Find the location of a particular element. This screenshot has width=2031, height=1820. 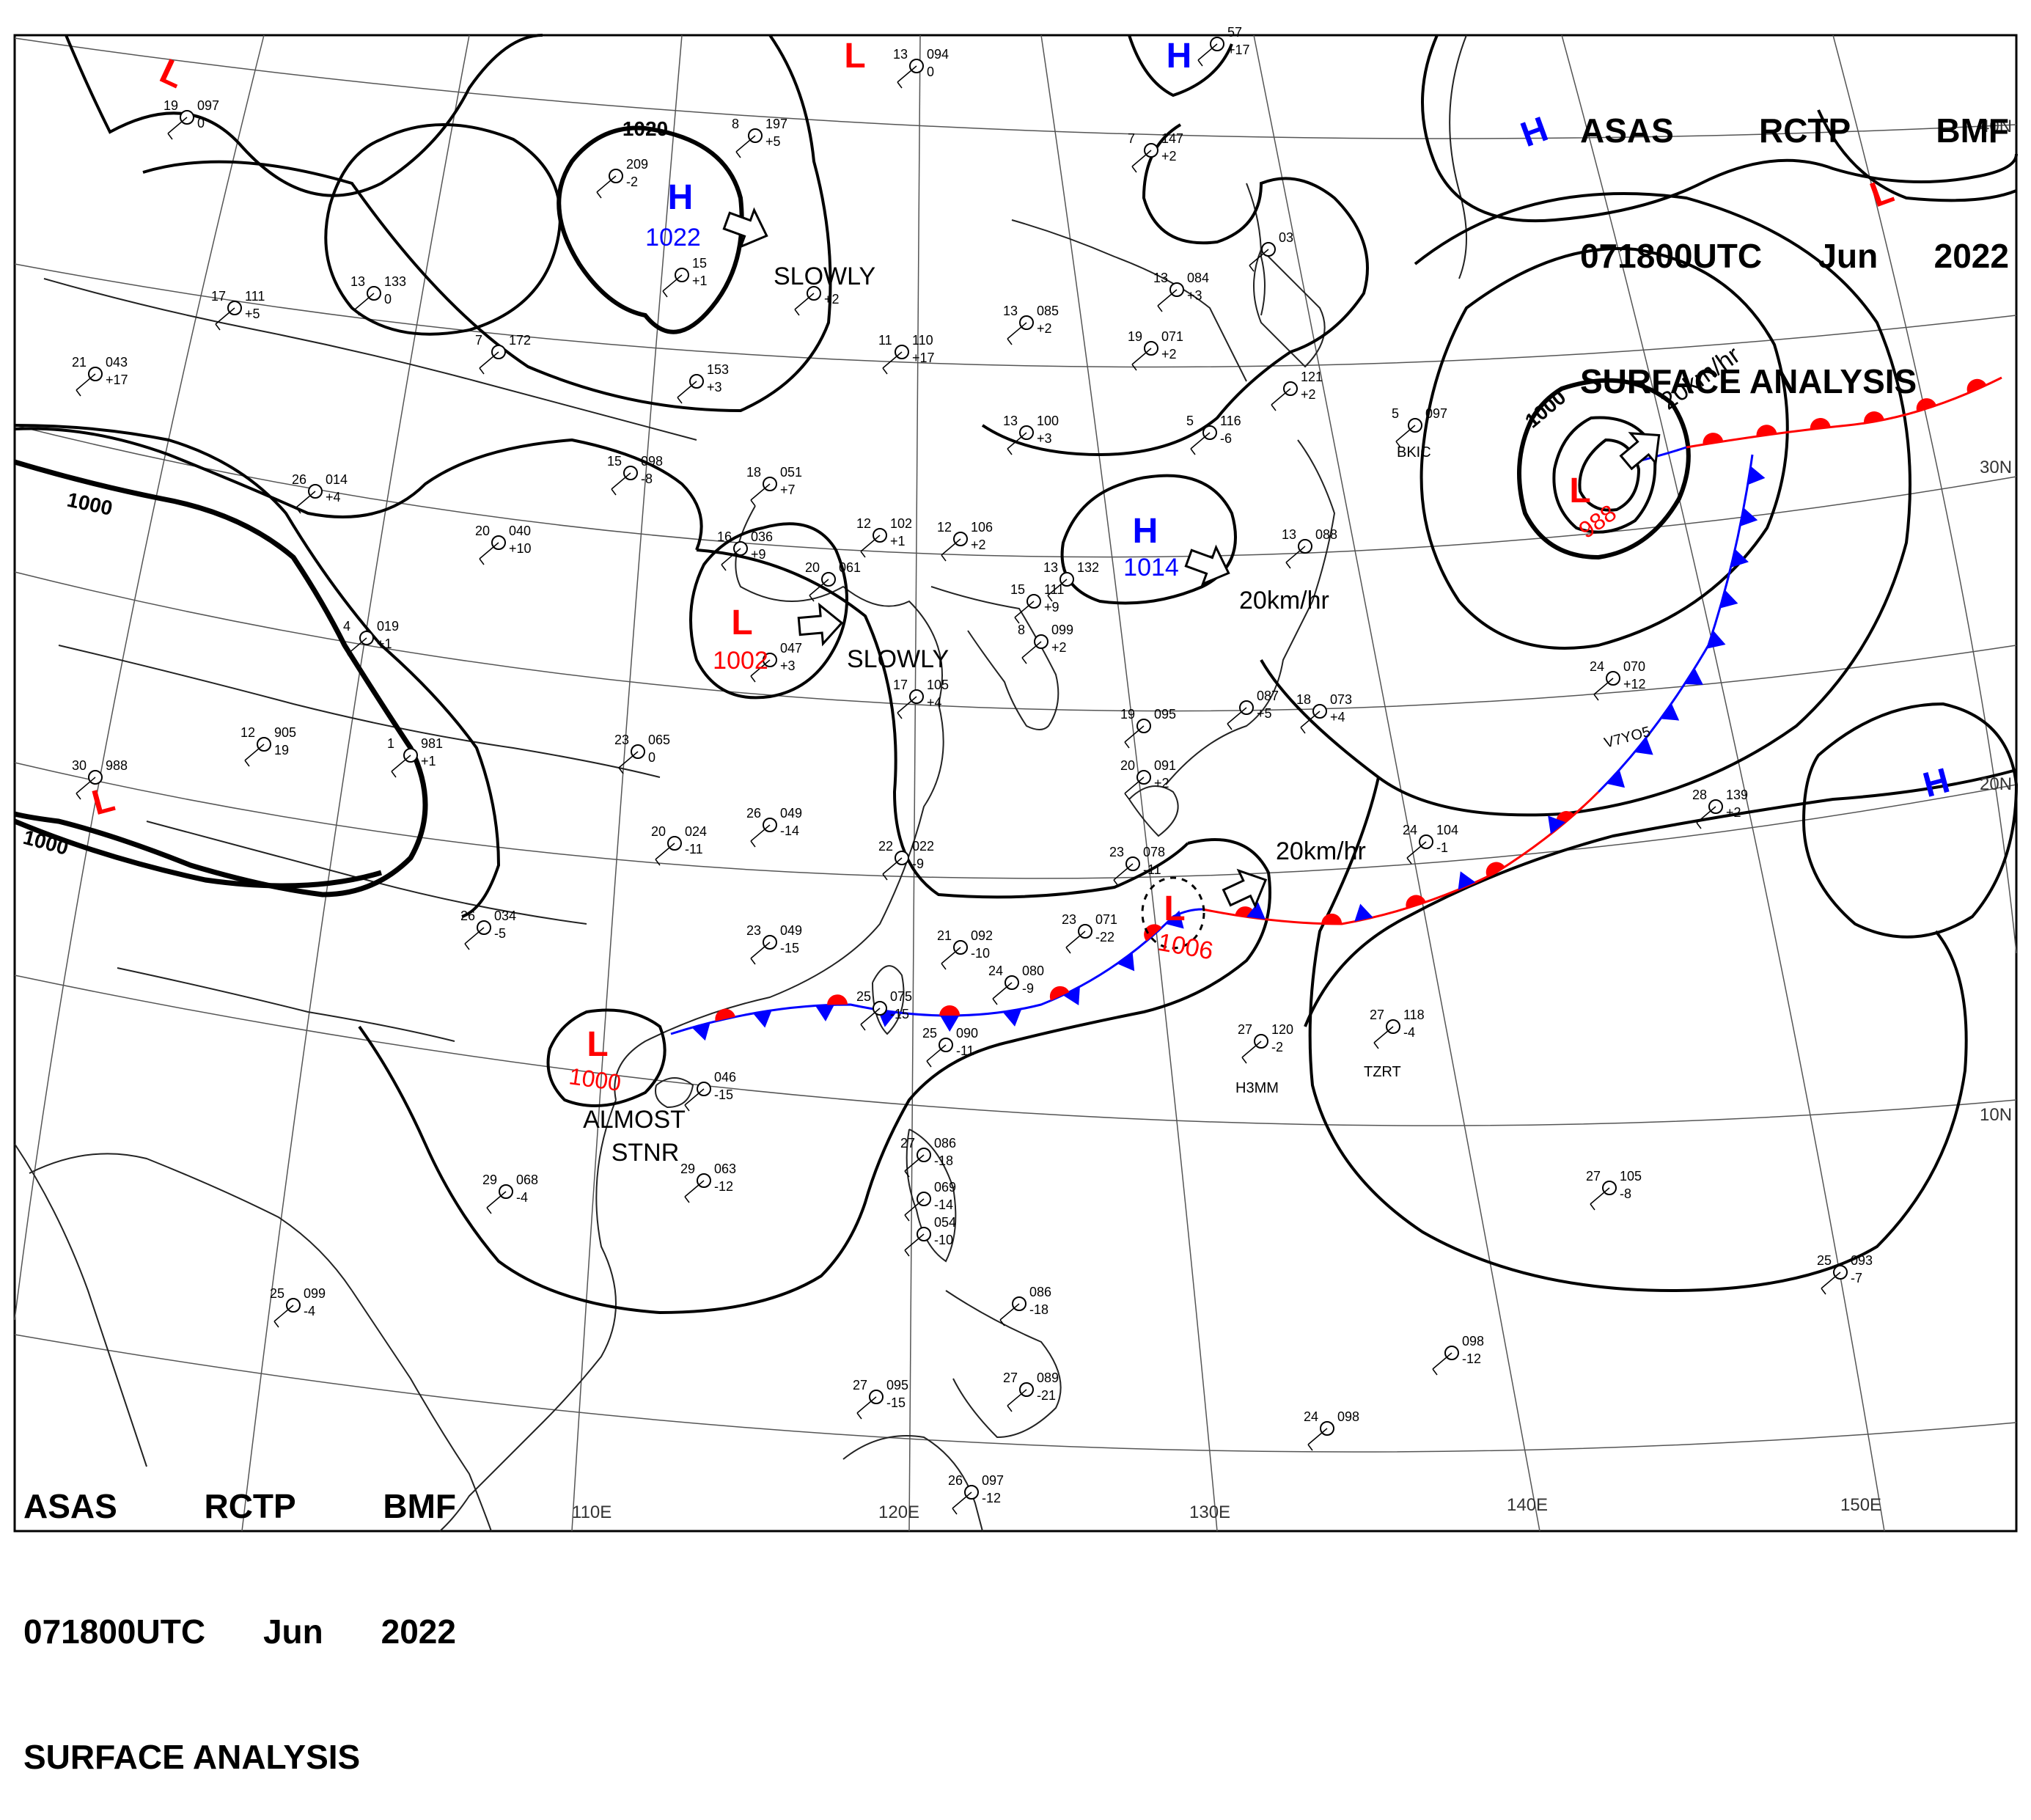

station-pressure: 104 is located at coordinates (1447, 830).